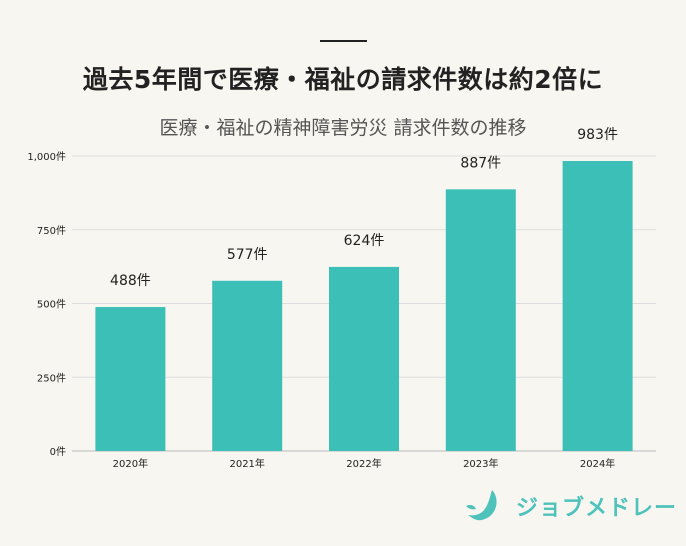 The image size is (686, 546). I want to click on data-label: 983件, so click(597, 135).